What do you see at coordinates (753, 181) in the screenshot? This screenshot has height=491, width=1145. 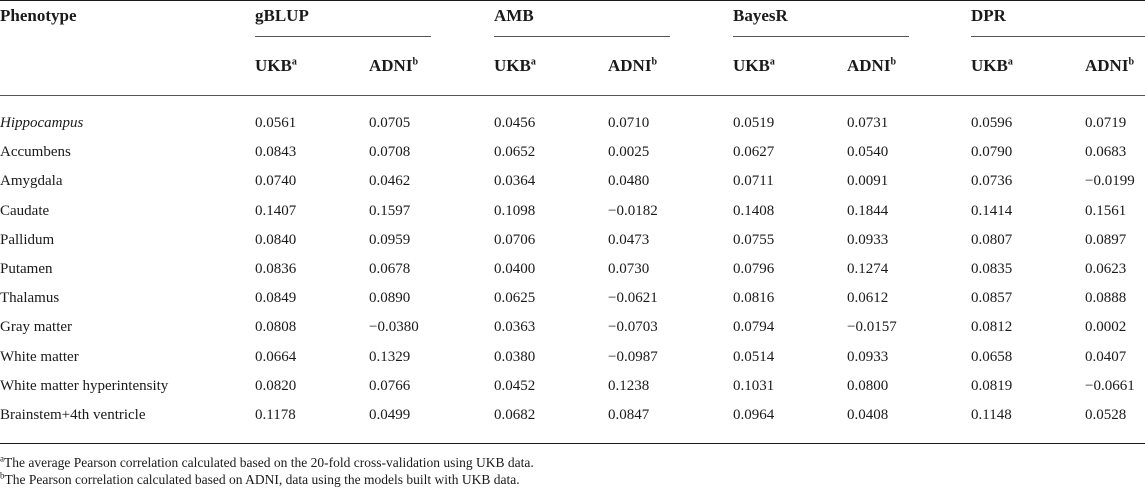 I see `table-cell: 0.0711` at bounding box center [753, 181].